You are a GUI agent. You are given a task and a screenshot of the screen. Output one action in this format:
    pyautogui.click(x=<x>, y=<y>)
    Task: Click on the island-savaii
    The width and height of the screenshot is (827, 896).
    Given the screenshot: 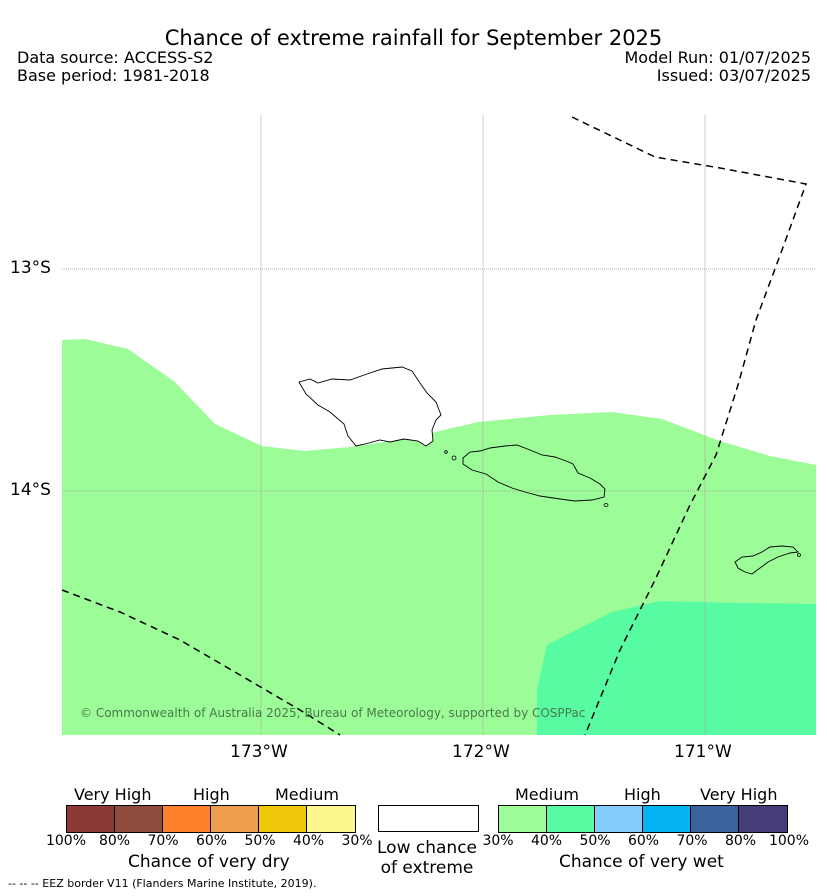 What is the action you would take?
    pyautogui.click(x=370, y=406)
    